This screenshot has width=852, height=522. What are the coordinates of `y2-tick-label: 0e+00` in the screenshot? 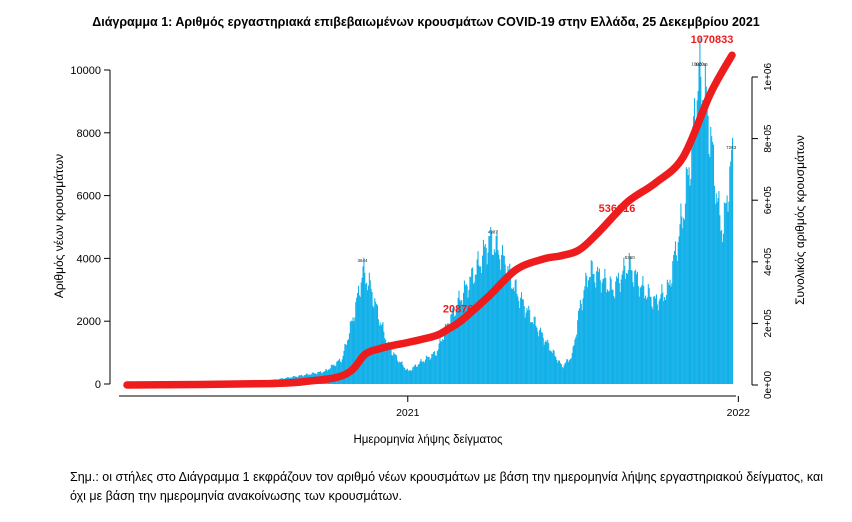 It's located at (768, 385).